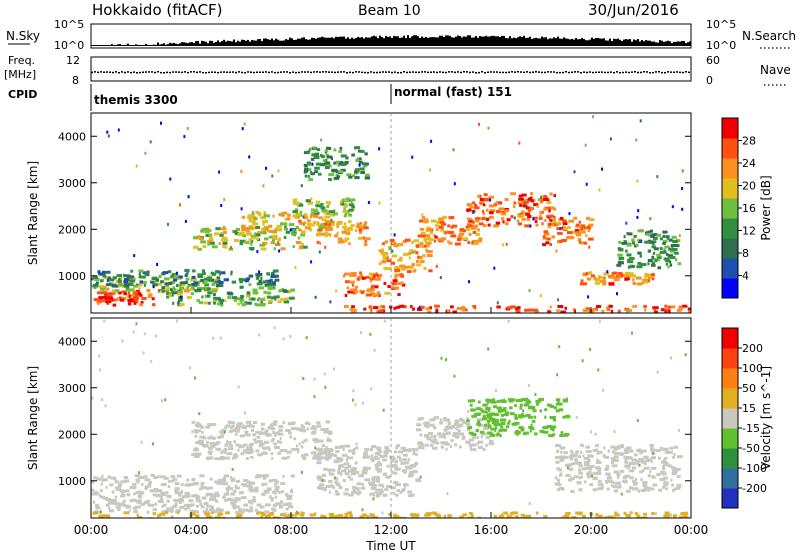 The image size is (800, 554). What do you see at coordinates (749, 231) in the screenshot?
I see `colorbar-tick-label: 12` at bounding box center [749, 231].